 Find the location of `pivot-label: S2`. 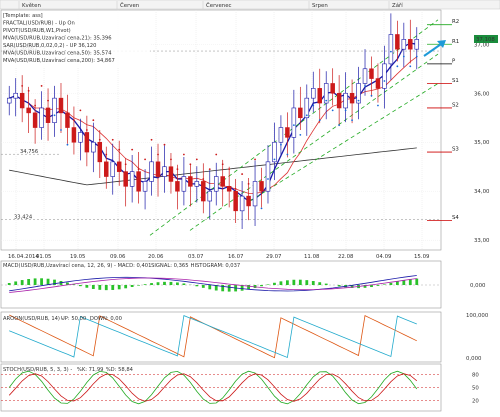

pivot-label: S2 is located at coordinates (455, 105).